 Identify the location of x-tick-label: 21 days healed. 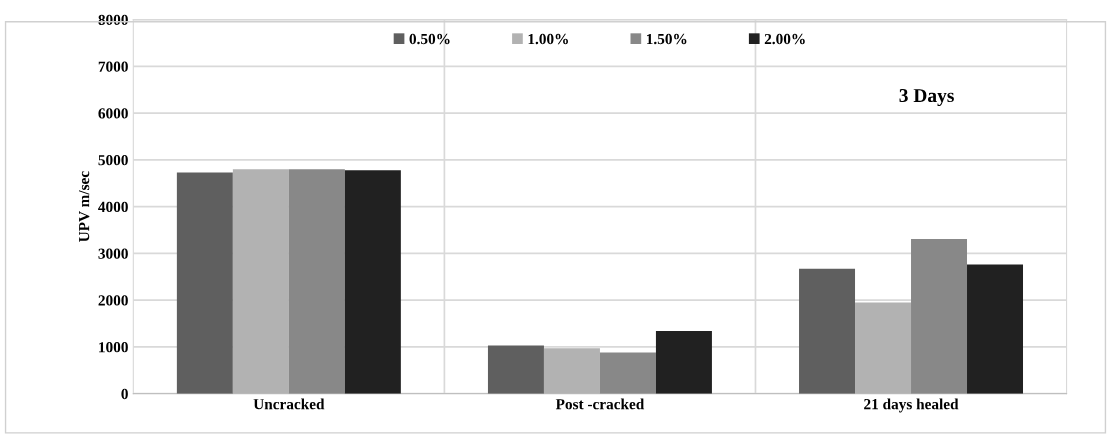
(911, 405).